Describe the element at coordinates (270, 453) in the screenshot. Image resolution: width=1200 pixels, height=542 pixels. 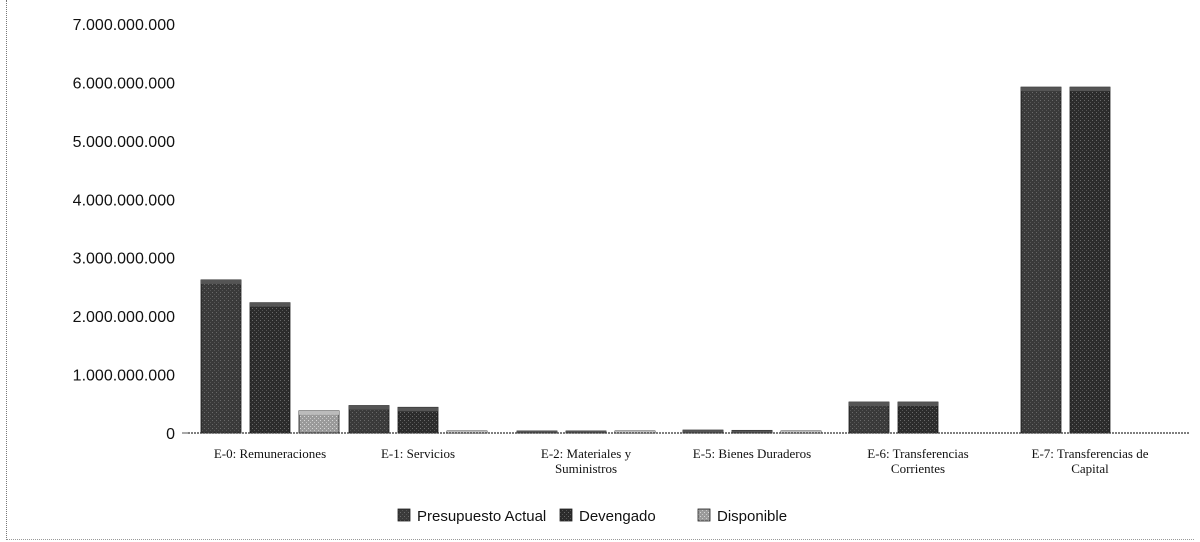
I see `x-category-label: E-0: Remuneraciones` at that location.